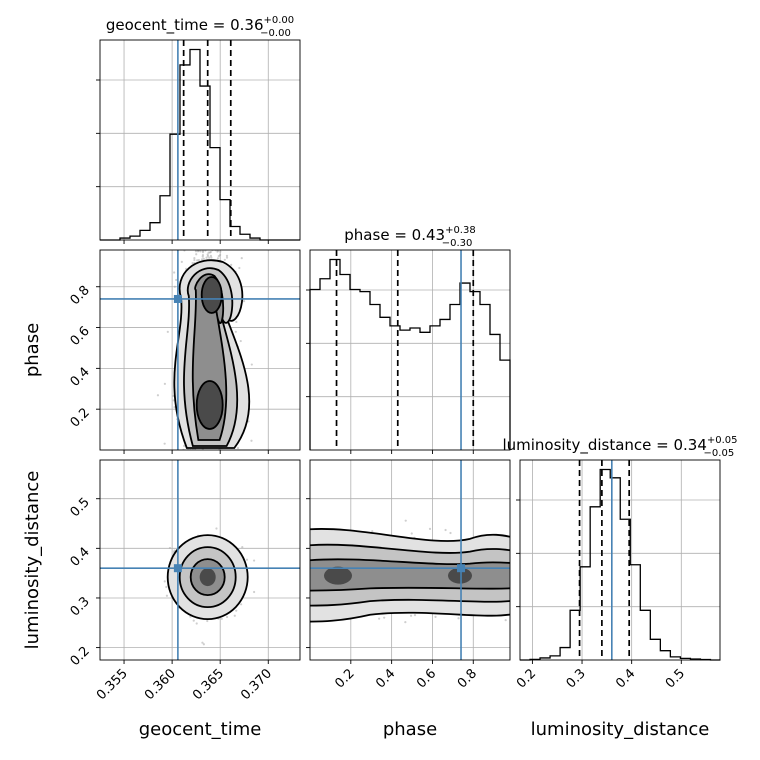 This screenshot has height=760, width=760. I want to click on title-luminosity_distance: luminosity_distance = 0.34+0.05 −0.05, so click(619, 447).